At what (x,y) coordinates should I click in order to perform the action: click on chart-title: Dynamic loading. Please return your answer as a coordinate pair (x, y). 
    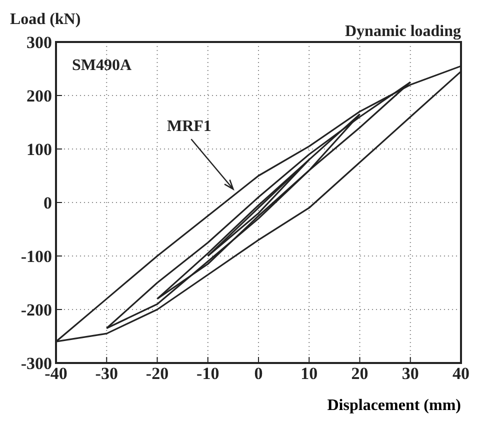
    Looking at the image, I should click on (402, 31).